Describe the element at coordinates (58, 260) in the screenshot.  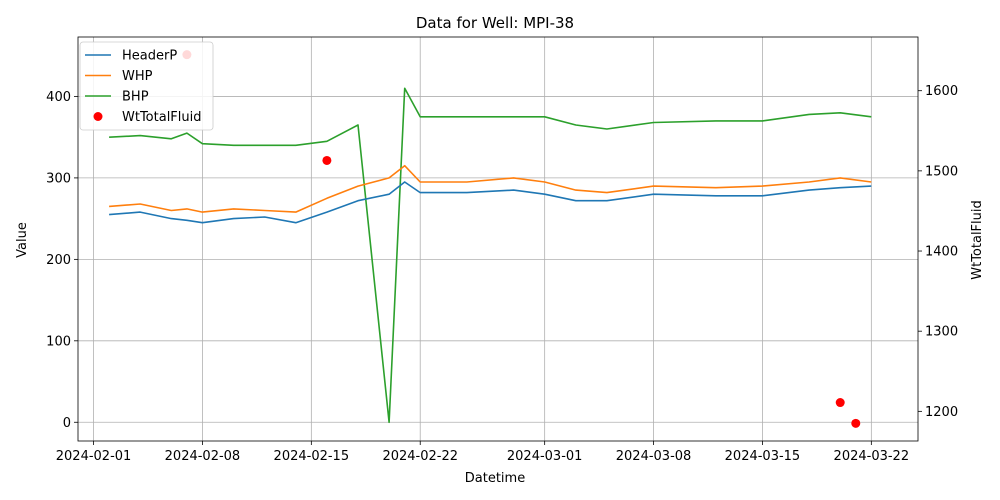
I see `y-left-tick-label: 200` at that location.